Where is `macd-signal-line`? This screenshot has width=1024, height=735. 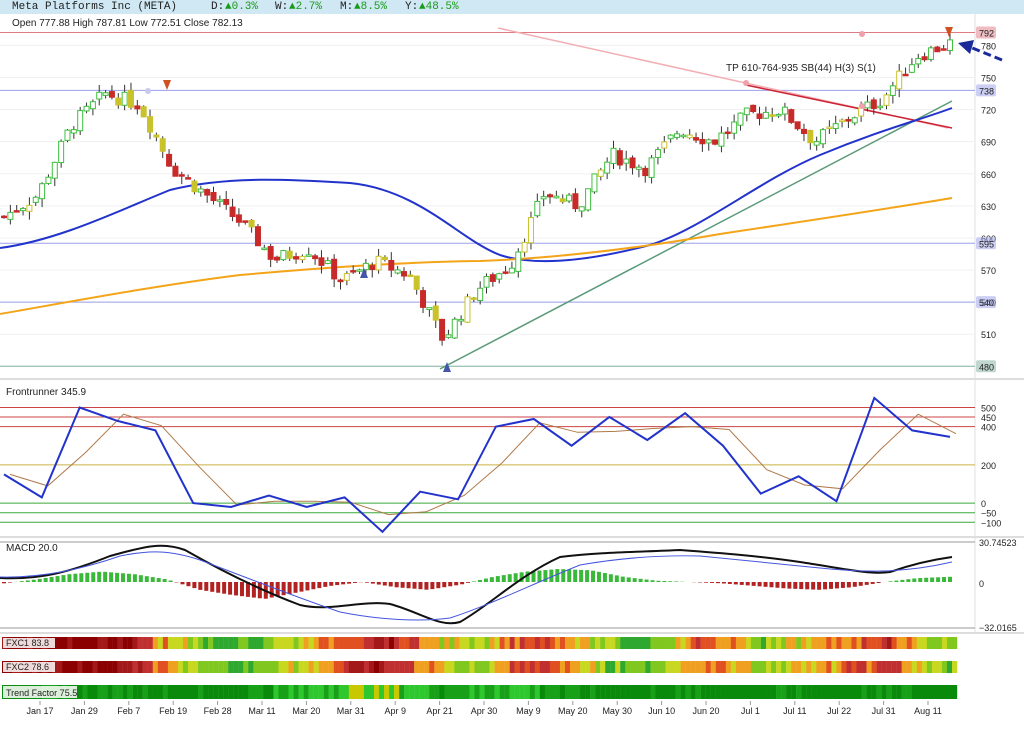
macd-signal-line is located at coordinates (476, 586).